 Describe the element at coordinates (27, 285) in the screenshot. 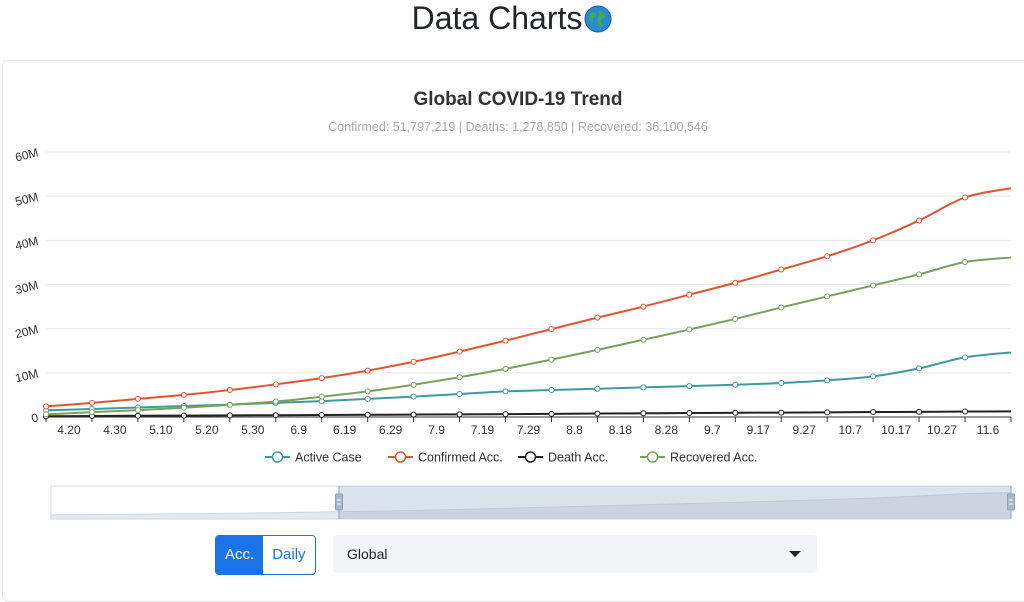

I see `y-axis: 0 10M 20M 30M 40M 50M 60M` at that location.